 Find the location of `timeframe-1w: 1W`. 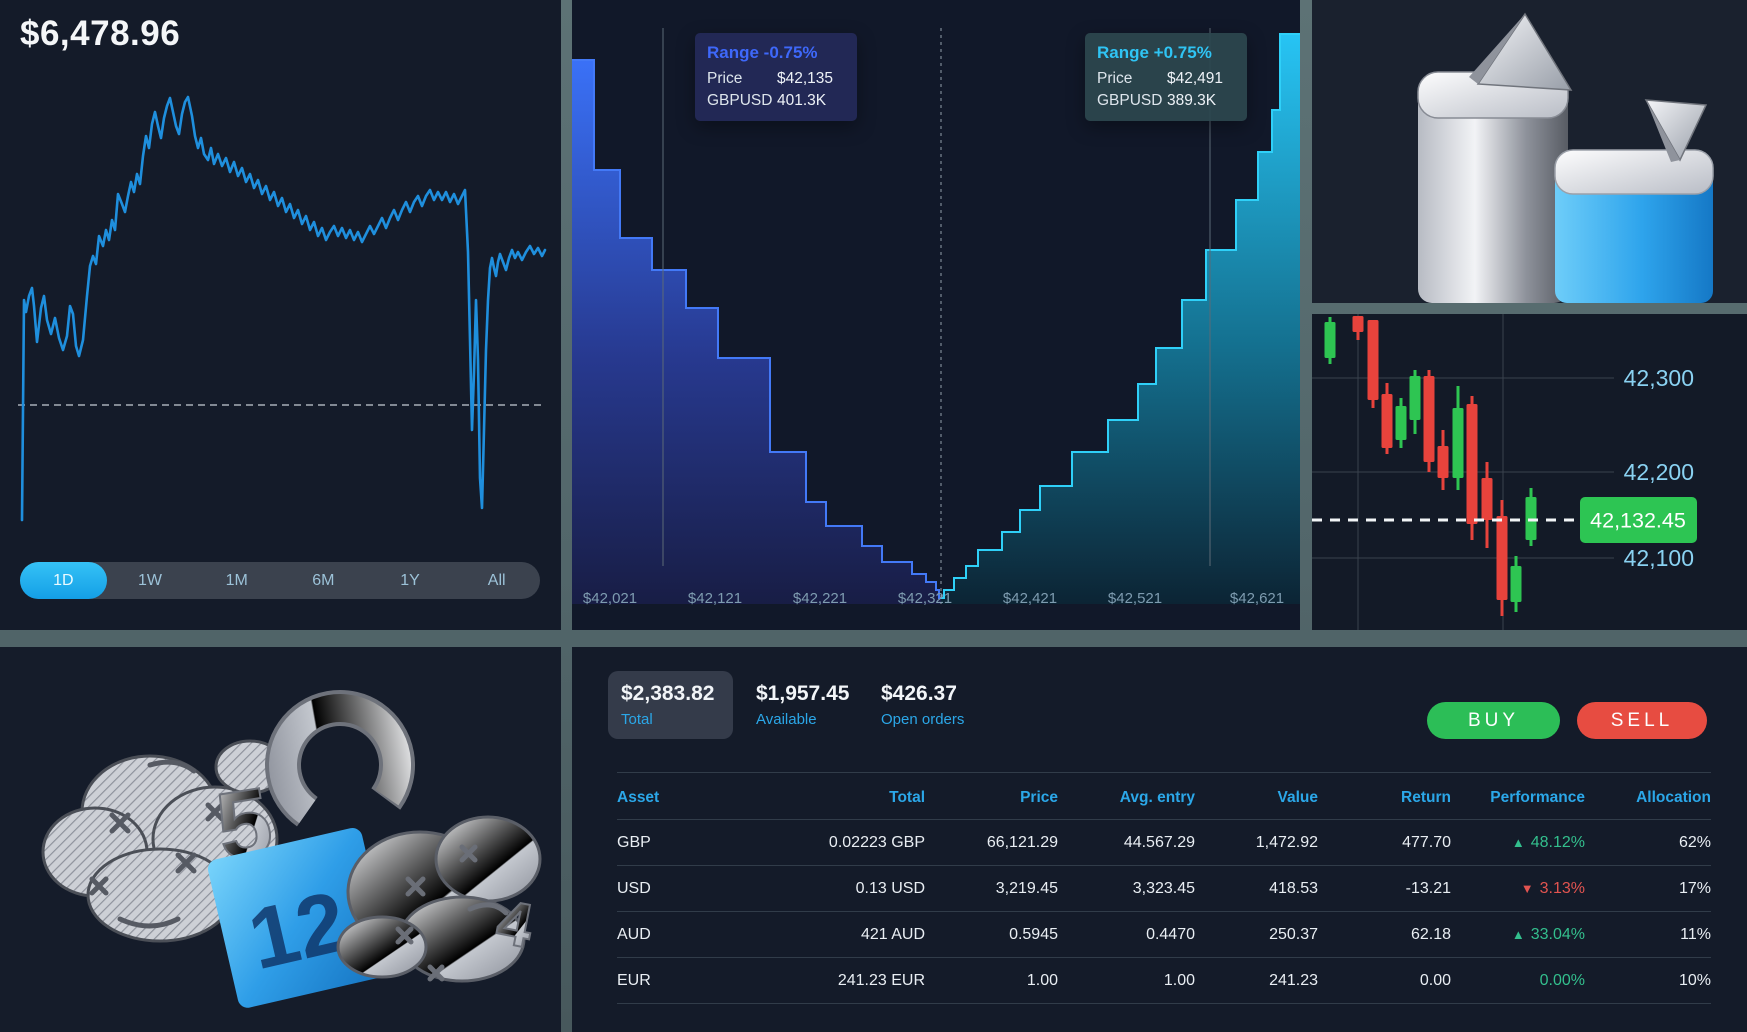

timeframe-1w: 1W is located at coordinates (150, 580).